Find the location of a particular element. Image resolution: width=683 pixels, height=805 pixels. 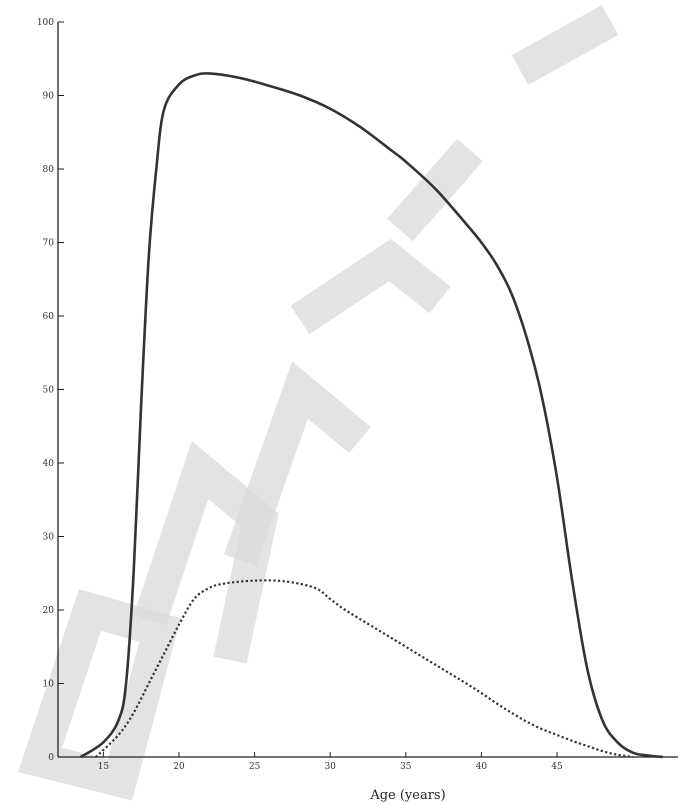

y-tick-label: 80 is located at coordinates (49, 170).